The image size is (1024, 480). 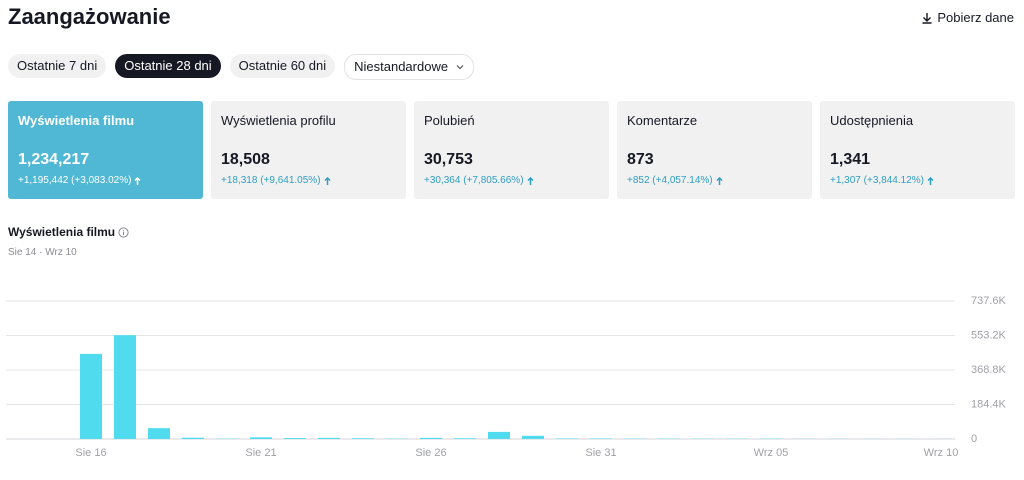 I want to click on range-dropdown: Niestandardowe, so click(x=409, y=67).